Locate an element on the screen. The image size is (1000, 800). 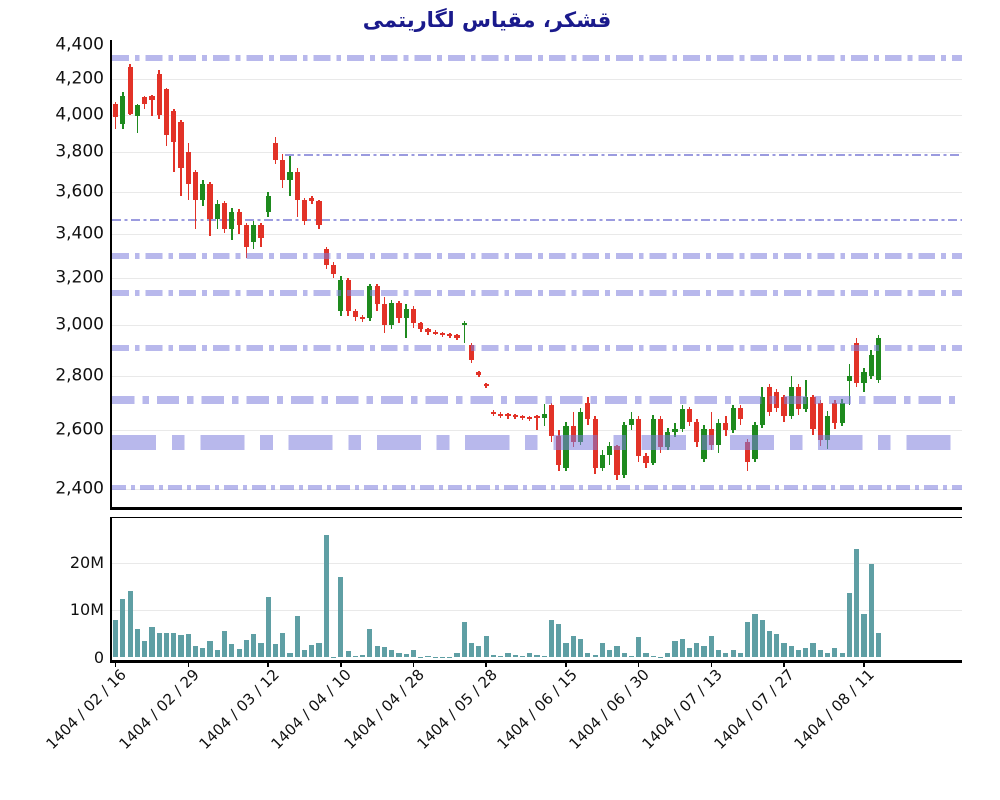
price-tick-label: 3,400 is located at coordinates (79, 233).